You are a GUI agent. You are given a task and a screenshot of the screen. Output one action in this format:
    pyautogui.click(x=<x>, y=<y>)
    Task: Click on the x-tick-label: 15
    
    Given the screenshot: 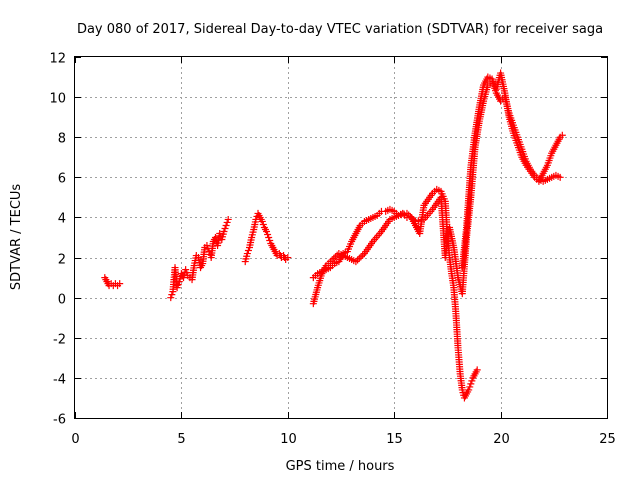 What is the action you would take?
    pyautogui.click(x=394, y=439)
    